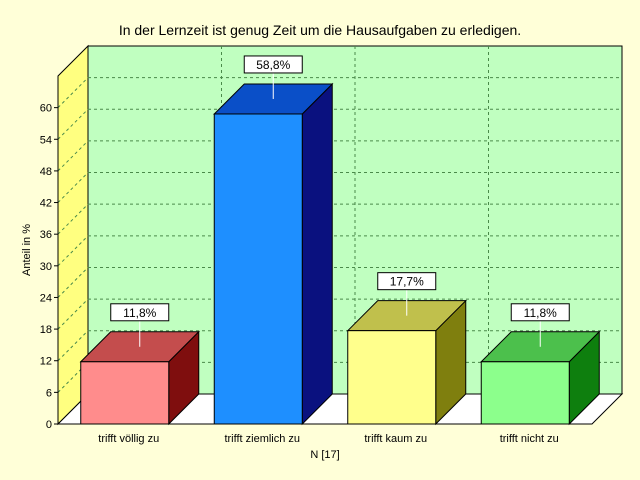  Describe the element at coordinates (128, 439) in the screenshot. I see `x-tick-label: trifft völlig zu` at that location.